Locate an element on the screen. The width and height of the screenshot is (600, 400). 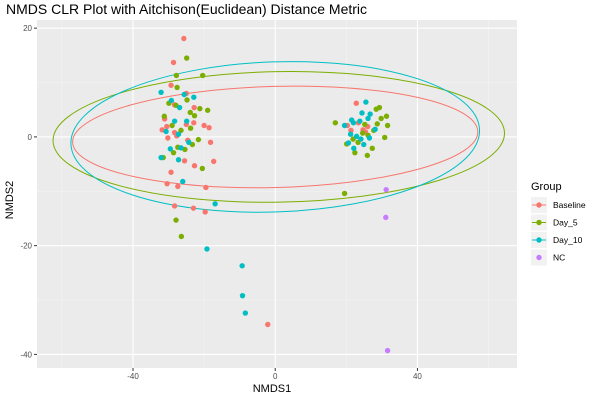
y-tick-label: 20 is located at coordinates (27, 28).